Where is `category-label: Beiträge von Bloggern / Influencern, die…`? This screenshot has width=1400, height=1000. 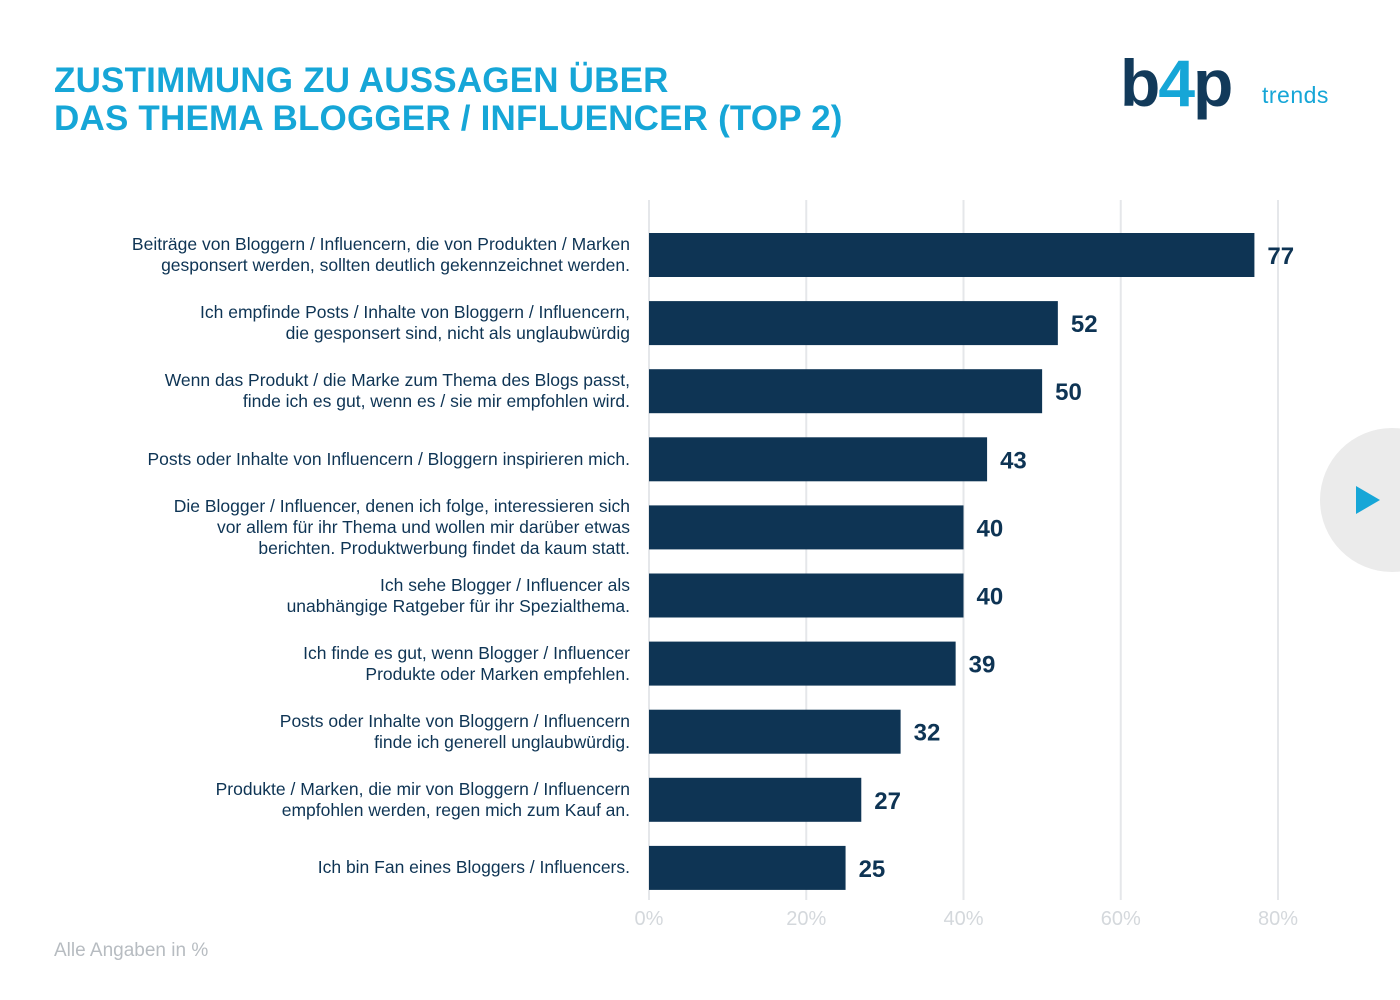 category-label: Beiträge von Bloggern / Influencern, die… is located at coordinates (380, 254).